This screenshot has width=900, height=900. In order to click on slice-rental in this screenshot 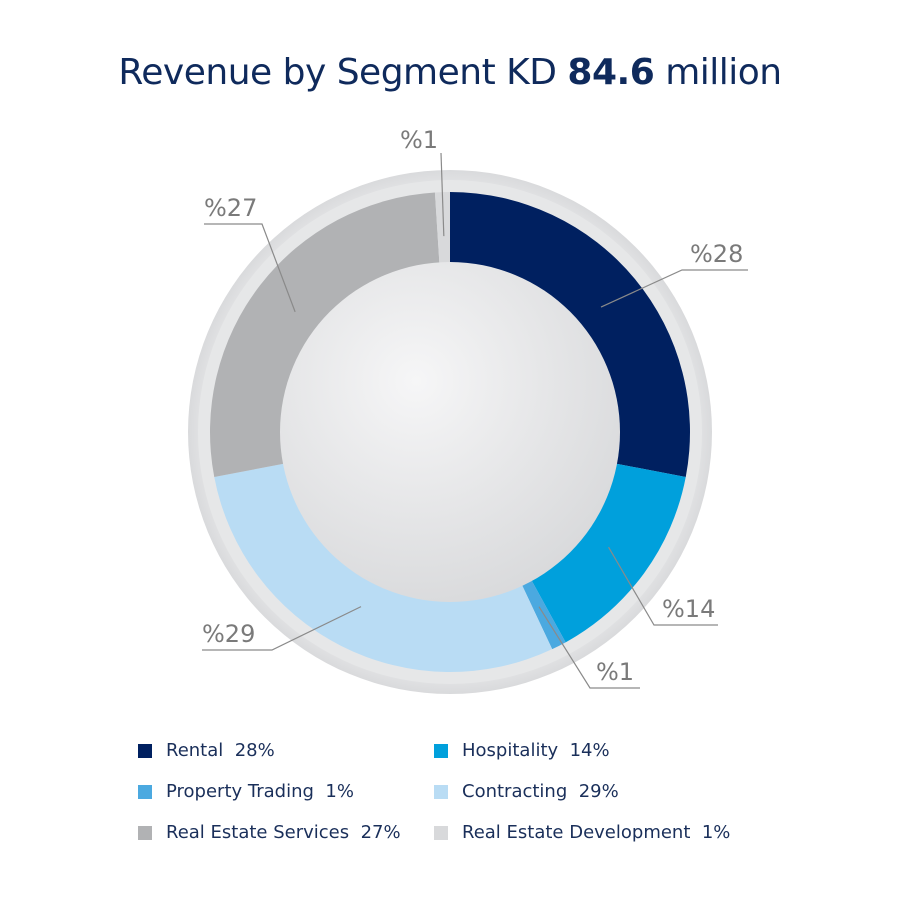, I will do `click(570, 334)`.